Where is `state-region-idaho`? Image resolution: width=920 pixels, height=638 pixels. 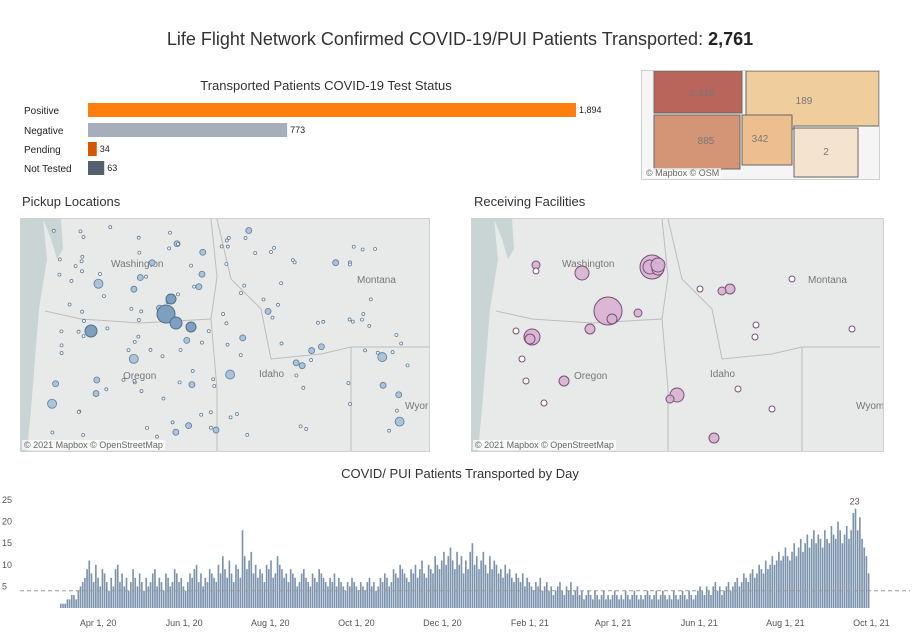
state-region-idaho is located at coordinates (767, 140).